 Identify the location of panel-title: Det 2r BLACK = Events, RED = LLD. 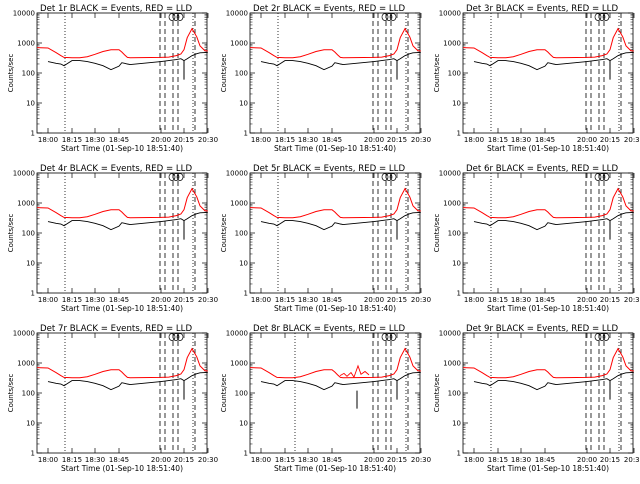
(329, 9).